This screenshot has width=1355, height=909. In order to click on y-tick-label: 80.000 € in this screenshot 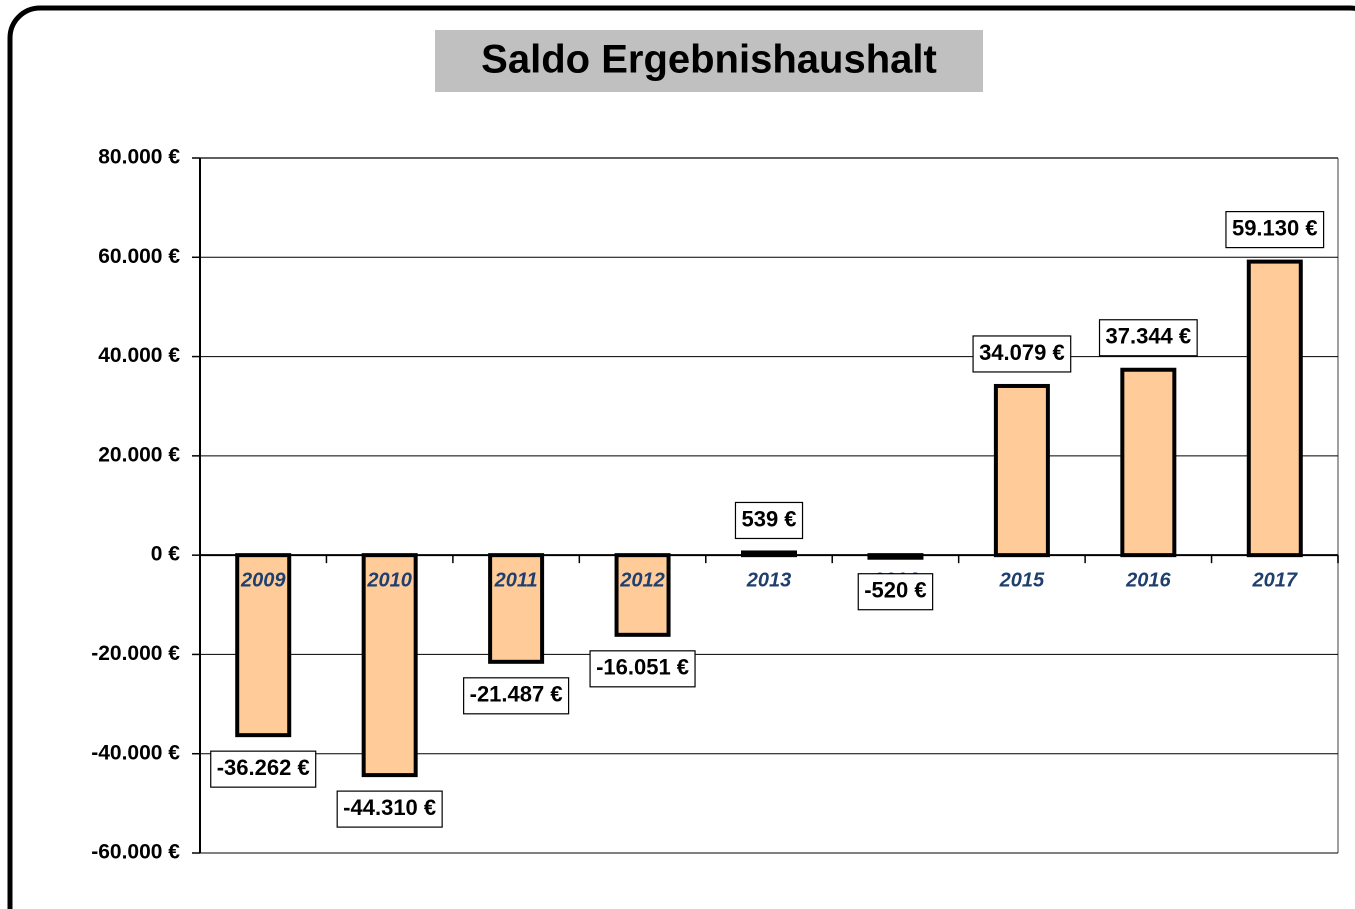, I will do `click(139, 157)`.